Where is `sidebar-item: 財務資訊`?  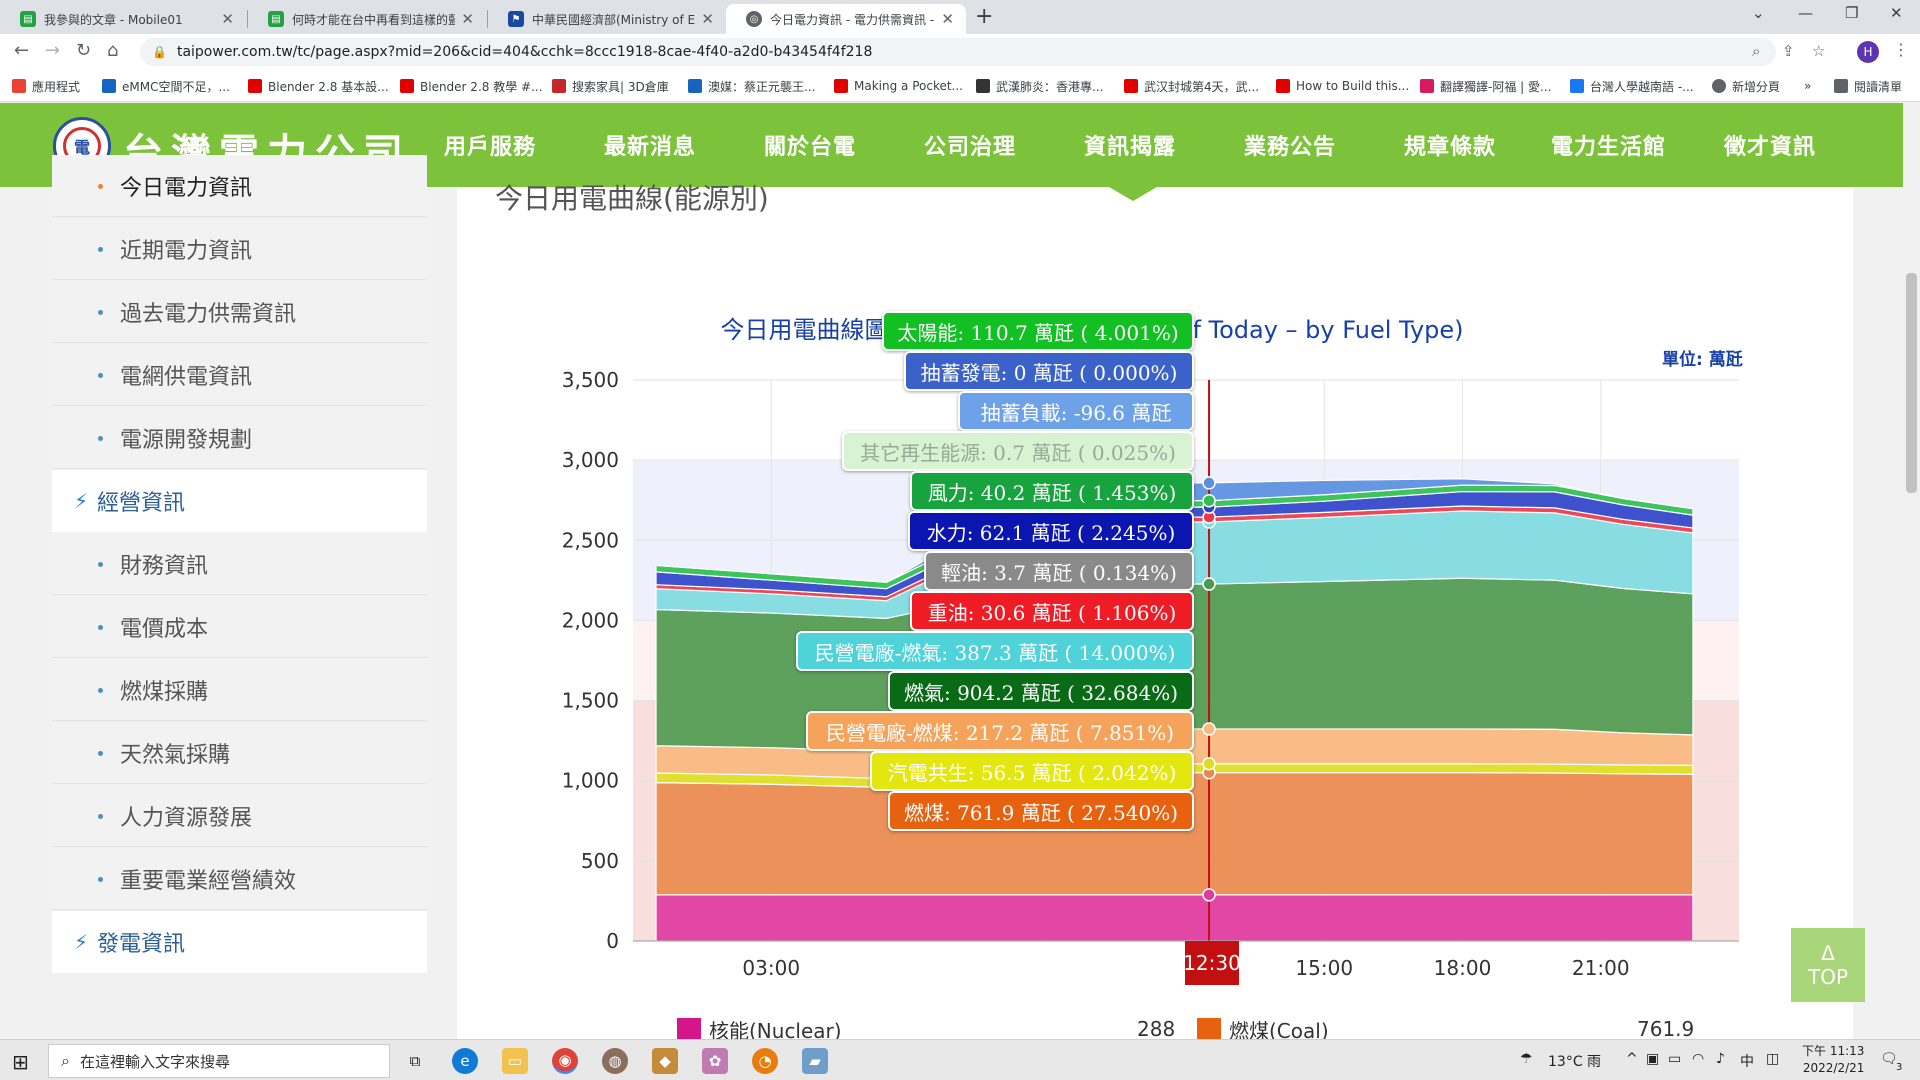 sidebar-item: 財務資訊 is located at coordinates (239, 564).